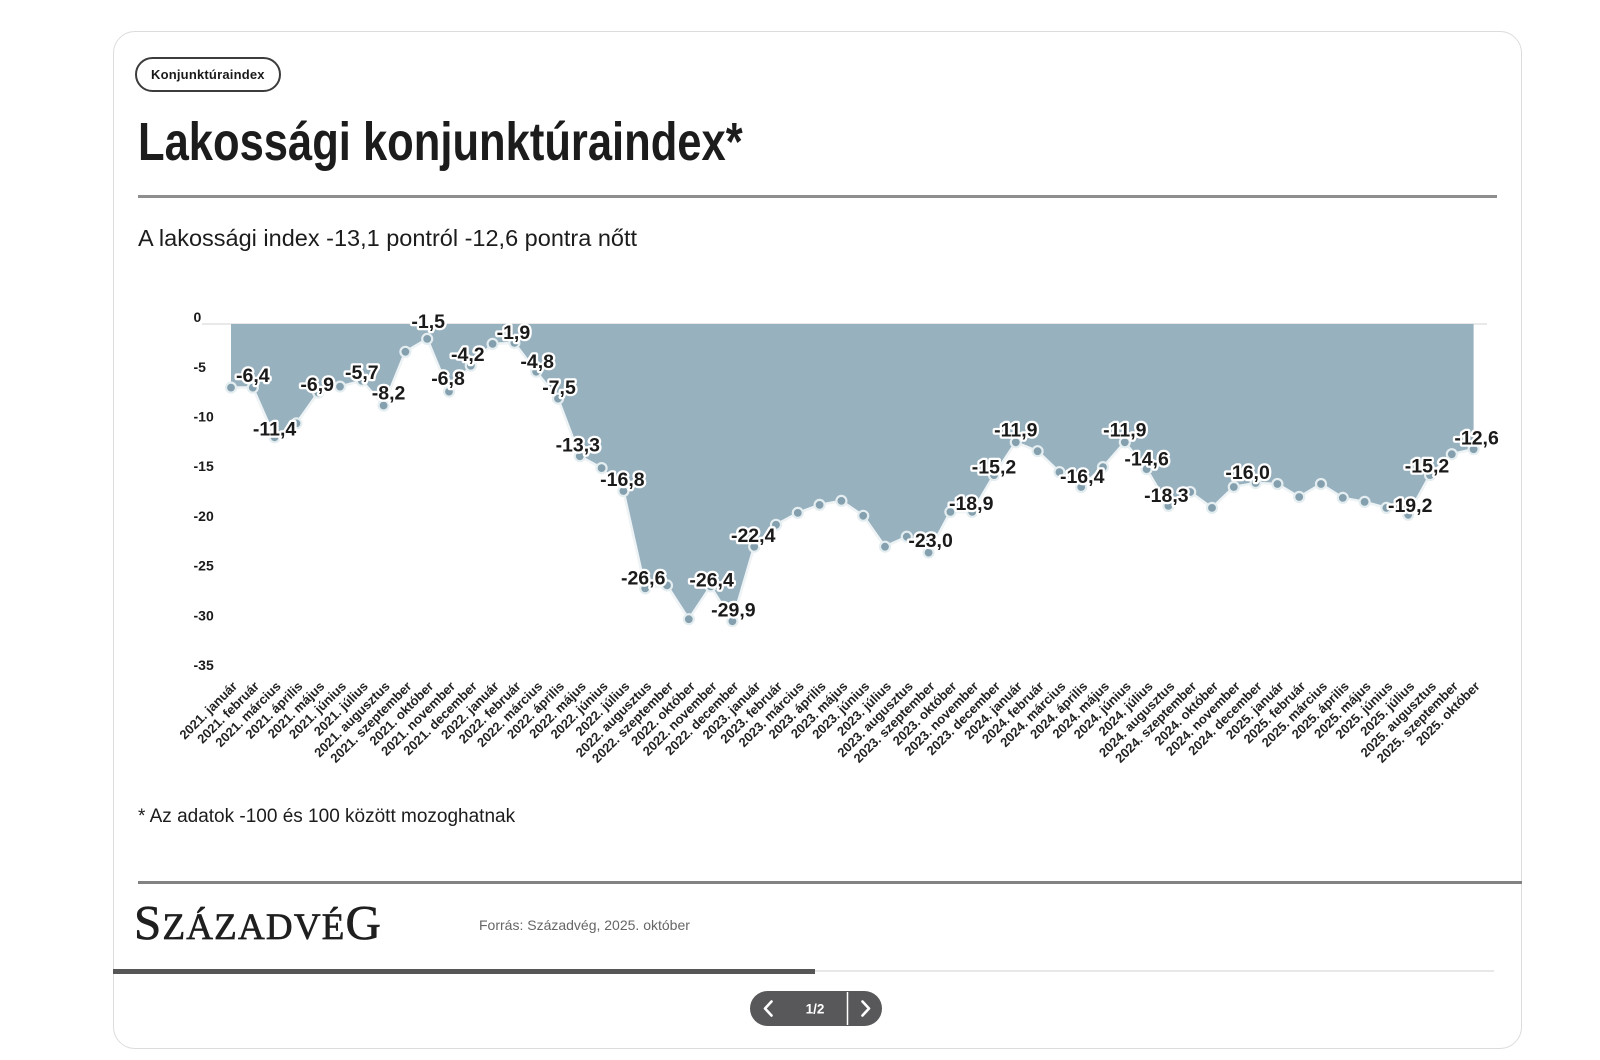 The image size is (1600, 1060). I want to click on svg-text: -6,8, so click(448, 379).